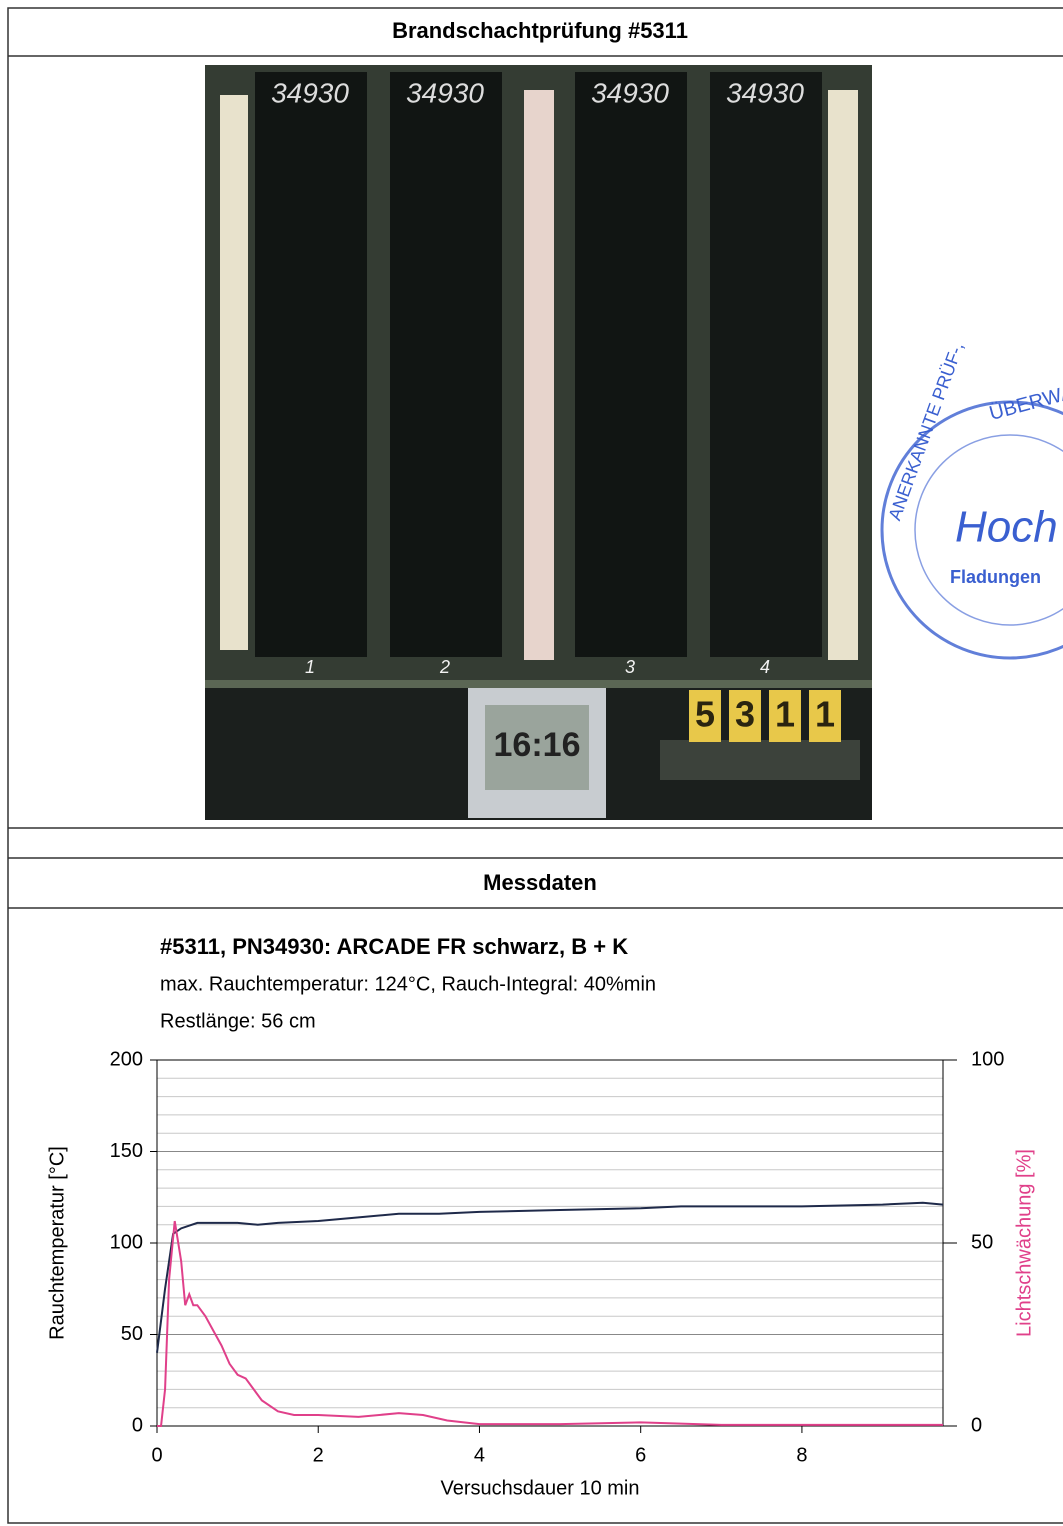 This screenshot has width=1063, height=1526. What do you see at coordinates (982, 1242) in the screenshot?
I see `y2-tick-label: 50` at bounding box center [982, 1242].